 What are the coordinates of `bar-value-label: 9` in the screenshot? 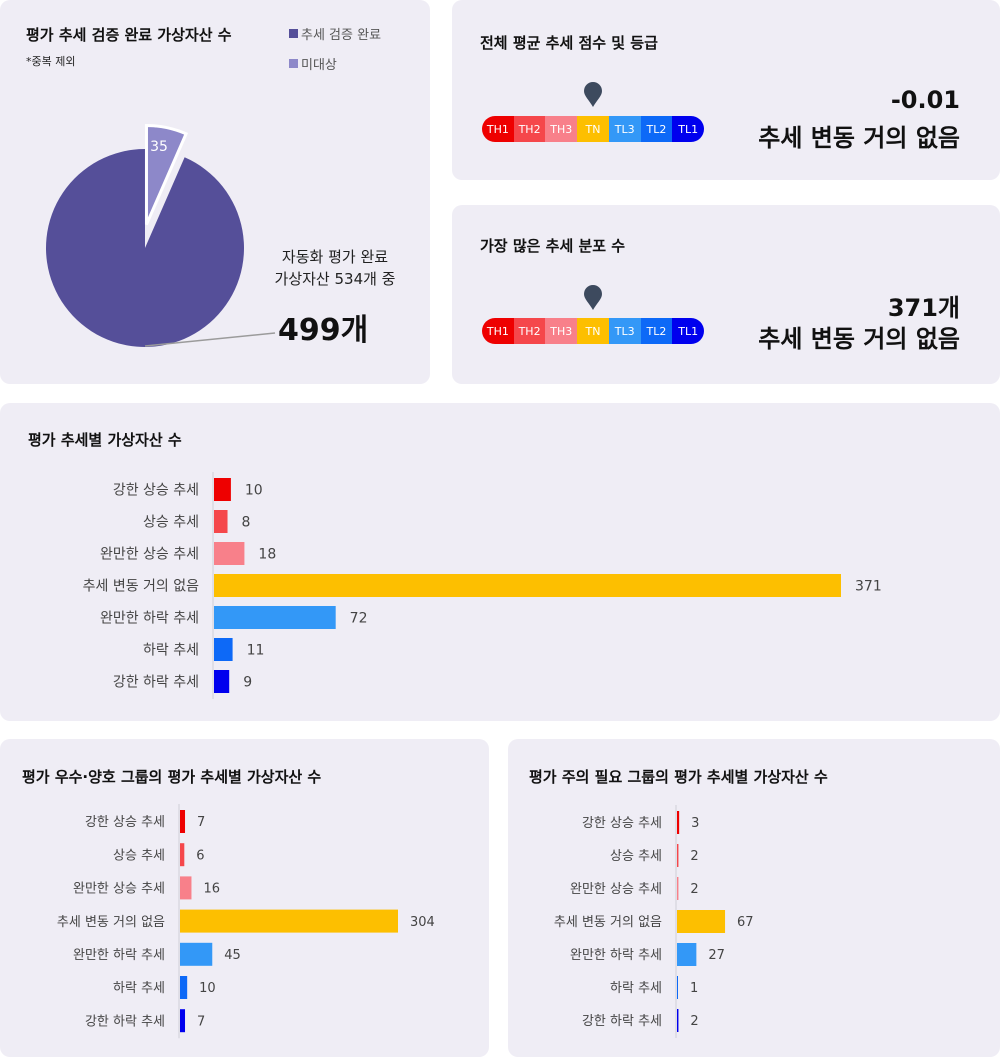 It's located at (247, 683).